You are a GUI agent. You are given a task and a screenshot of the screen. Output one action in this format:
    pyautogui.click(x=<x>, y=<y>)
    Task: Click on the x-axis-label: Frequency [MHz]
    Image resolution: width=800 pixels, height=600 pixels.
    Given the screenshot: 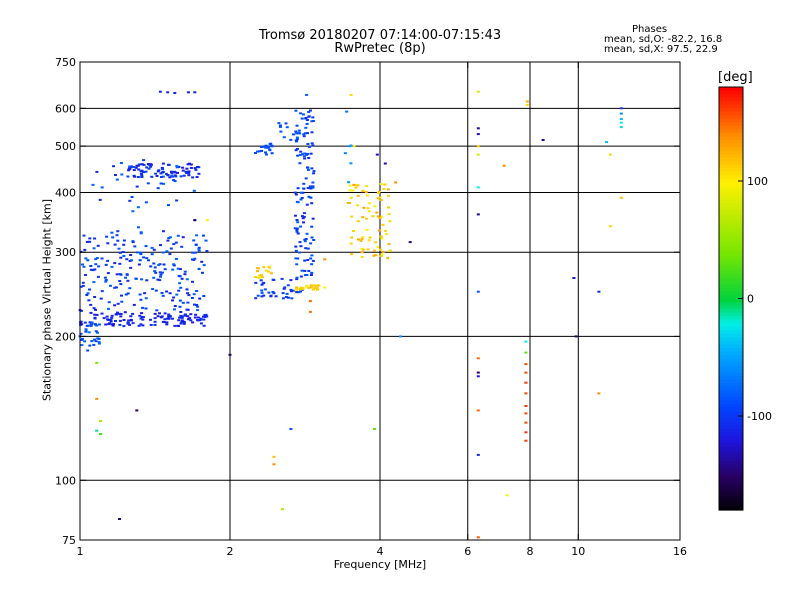 What is the action you would take?
    pyautogui.click(x=380, y=564)
    